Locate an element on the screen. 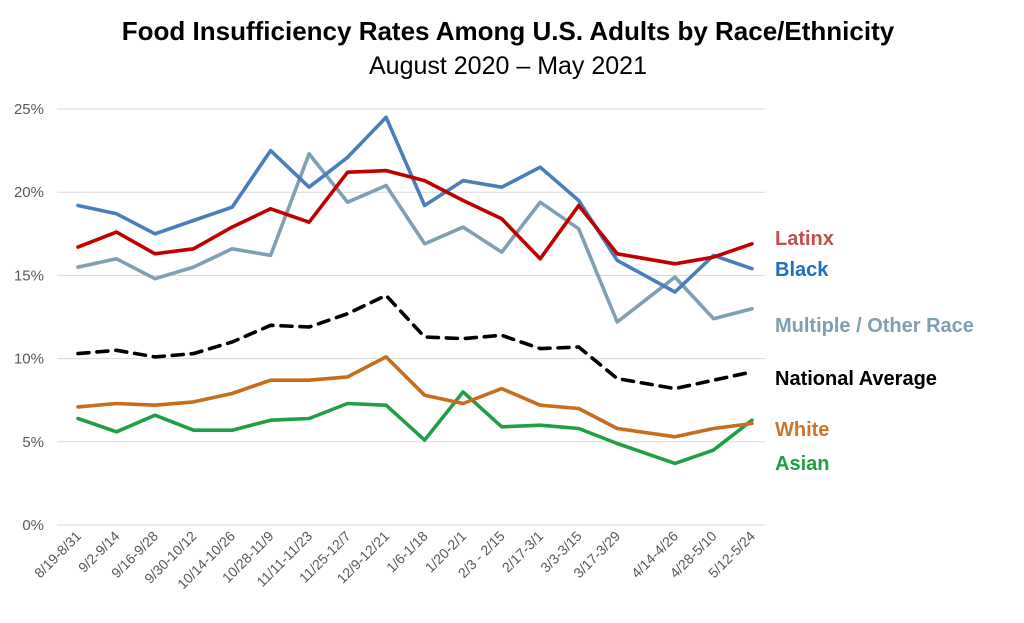  y-axis-ticks: 0% 5% 10% 15% 20% 25% is located at coordinates (29, 317).